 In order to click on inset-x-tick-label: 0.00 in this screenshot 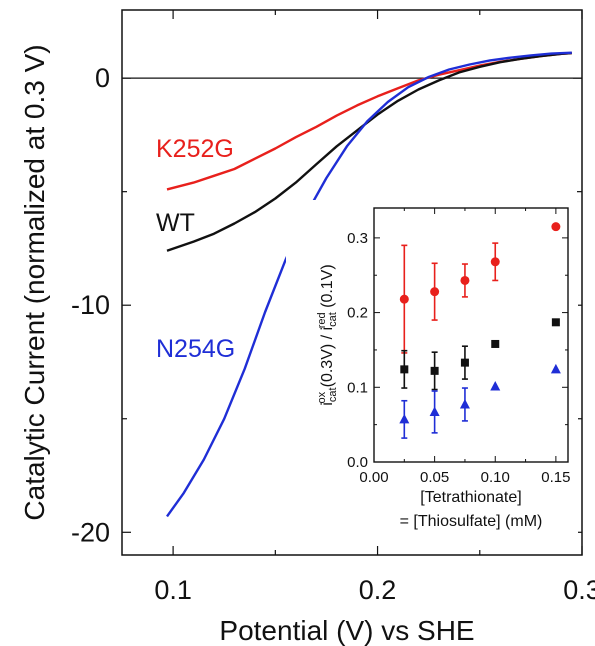, I will do `click(373, 477)`.